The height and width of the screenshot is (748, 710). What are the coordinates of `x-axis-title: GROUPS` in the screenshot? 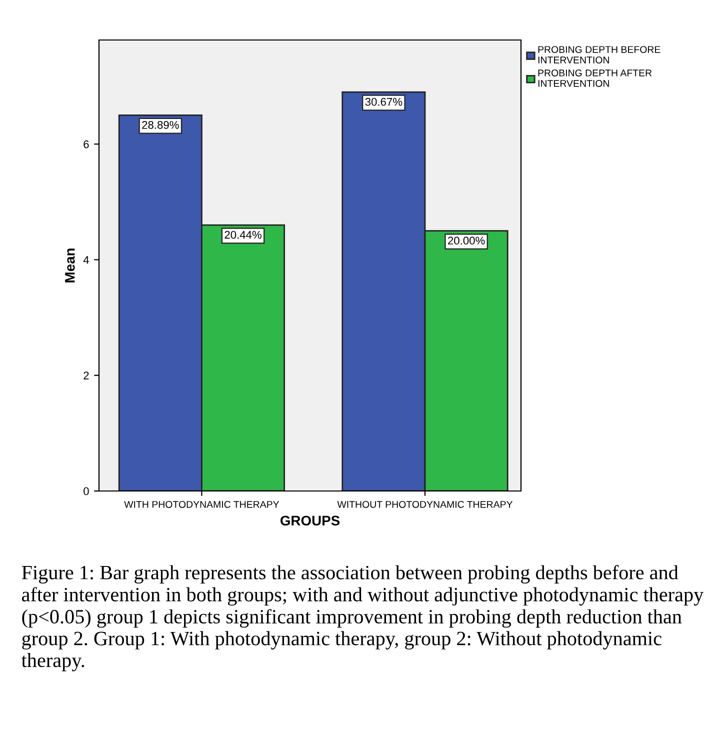 It's located at (310, 521).